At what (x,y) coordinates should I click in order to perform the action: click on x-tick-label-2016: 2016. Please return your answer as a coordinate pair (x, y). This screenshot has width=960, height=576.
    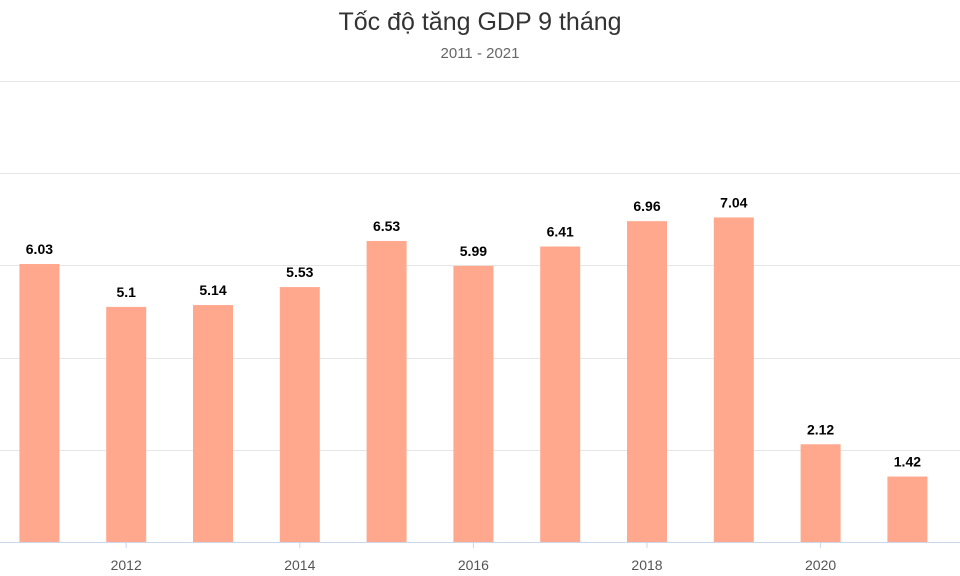
    Looking at the image, I should click on (473, 565).